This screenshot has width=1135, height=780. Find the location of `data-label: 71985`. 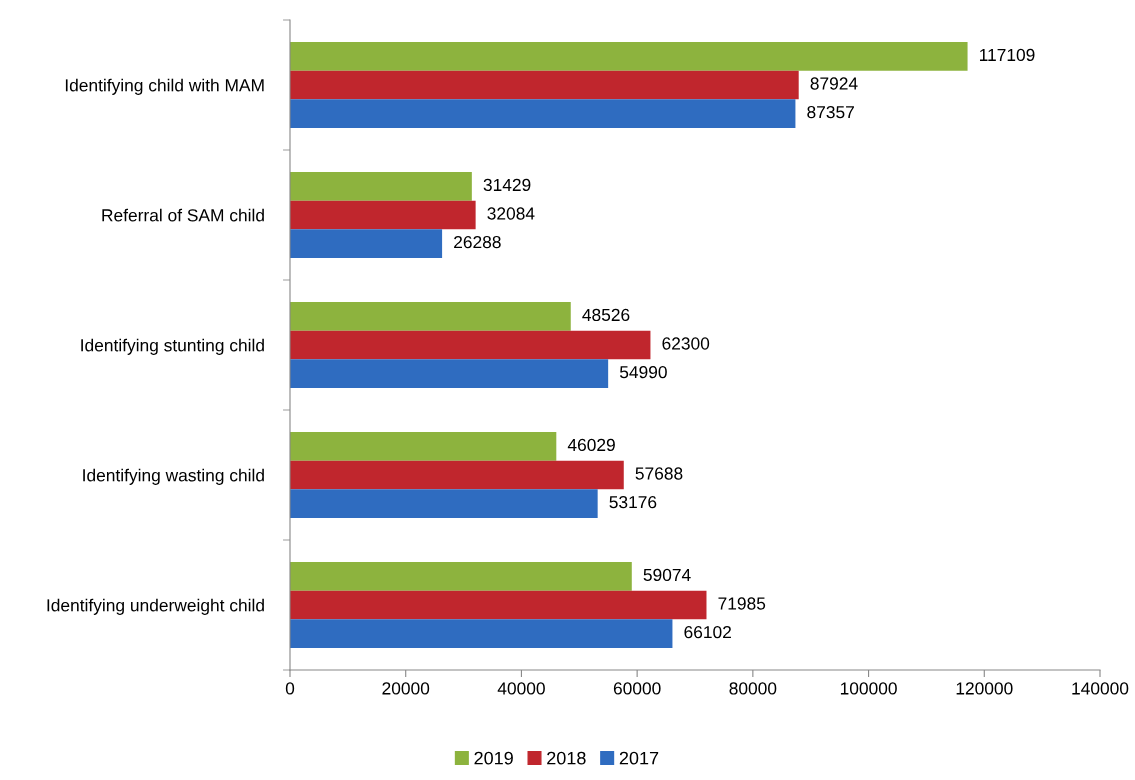

data-label: 71985 is located at coordinates (742, 603).